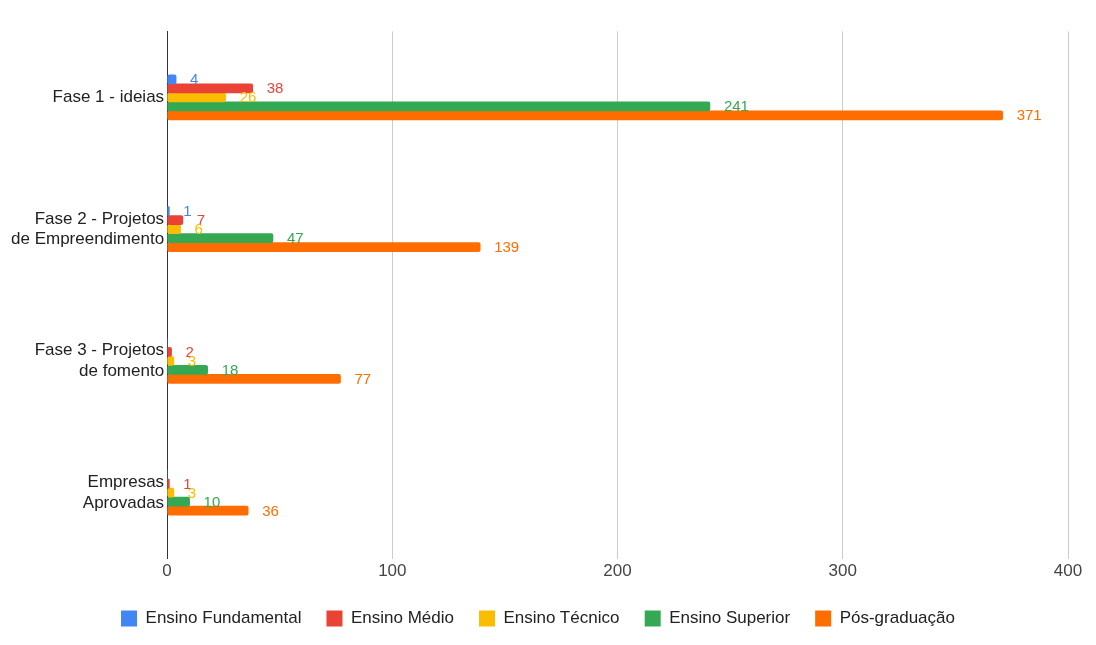 This screenshot has height=645, width=1096. Describe the element at coordinates (108, 96) in the screenshot. I see `y-tick-label: Fase 1 - ideias` at that location.